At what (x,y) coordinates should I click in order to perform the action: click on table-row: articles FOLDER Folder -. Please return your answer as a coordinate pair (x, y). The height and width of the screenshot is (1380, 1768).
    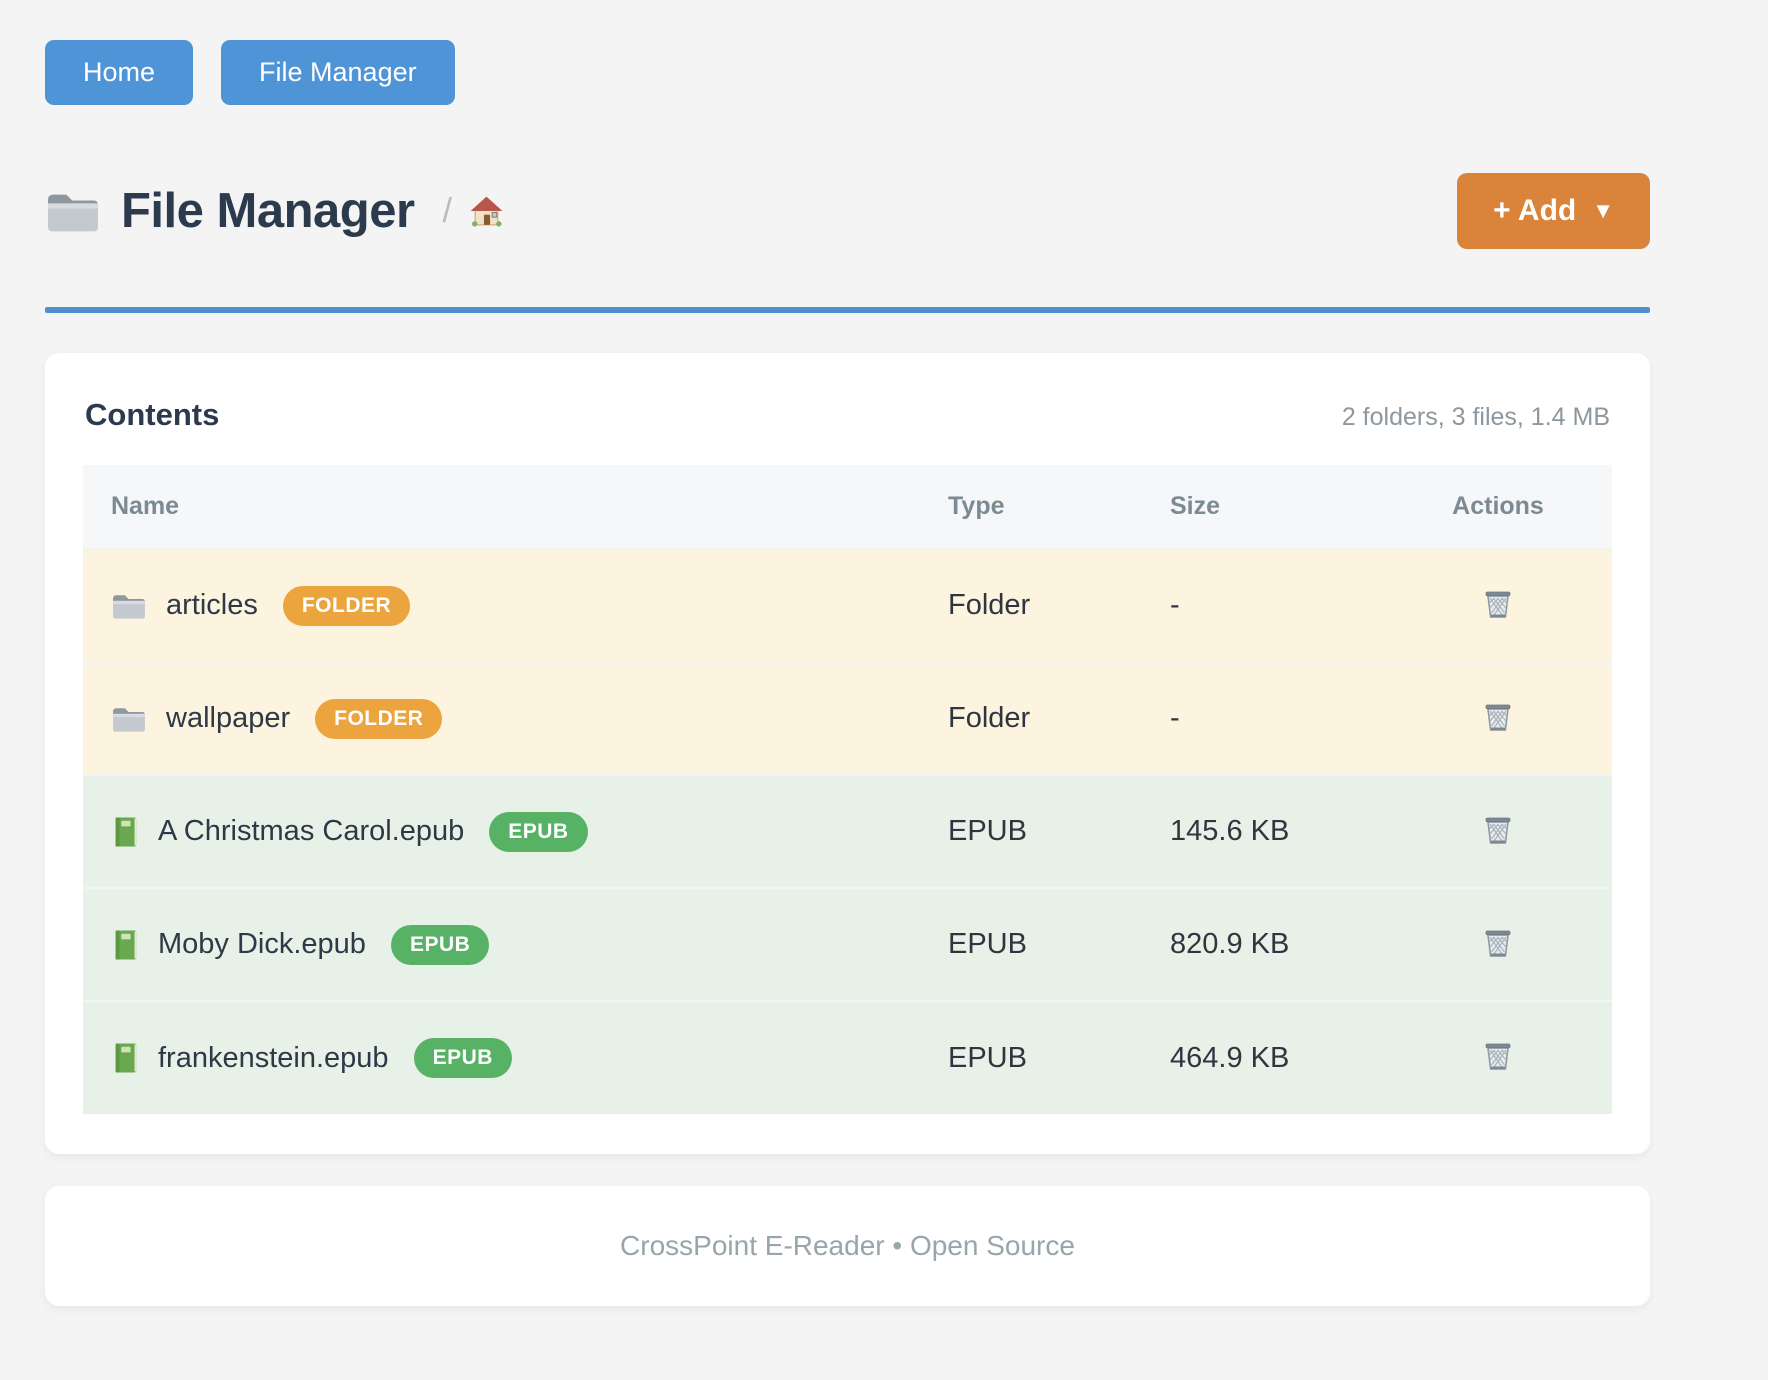
    Looking at the image, I should click on (847, 605).